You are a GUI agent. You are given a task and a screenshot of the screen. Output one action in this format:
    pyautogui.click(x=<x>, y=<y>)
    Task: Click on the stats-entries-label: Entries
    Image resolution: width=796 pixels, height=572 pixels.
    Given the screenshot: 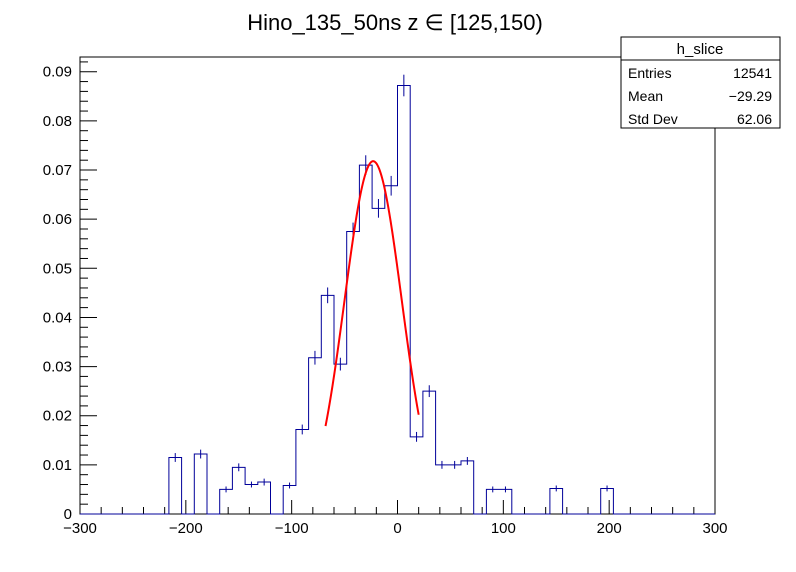 What is the action you would take?
    pyautogui.click(x=650, y=73)
    